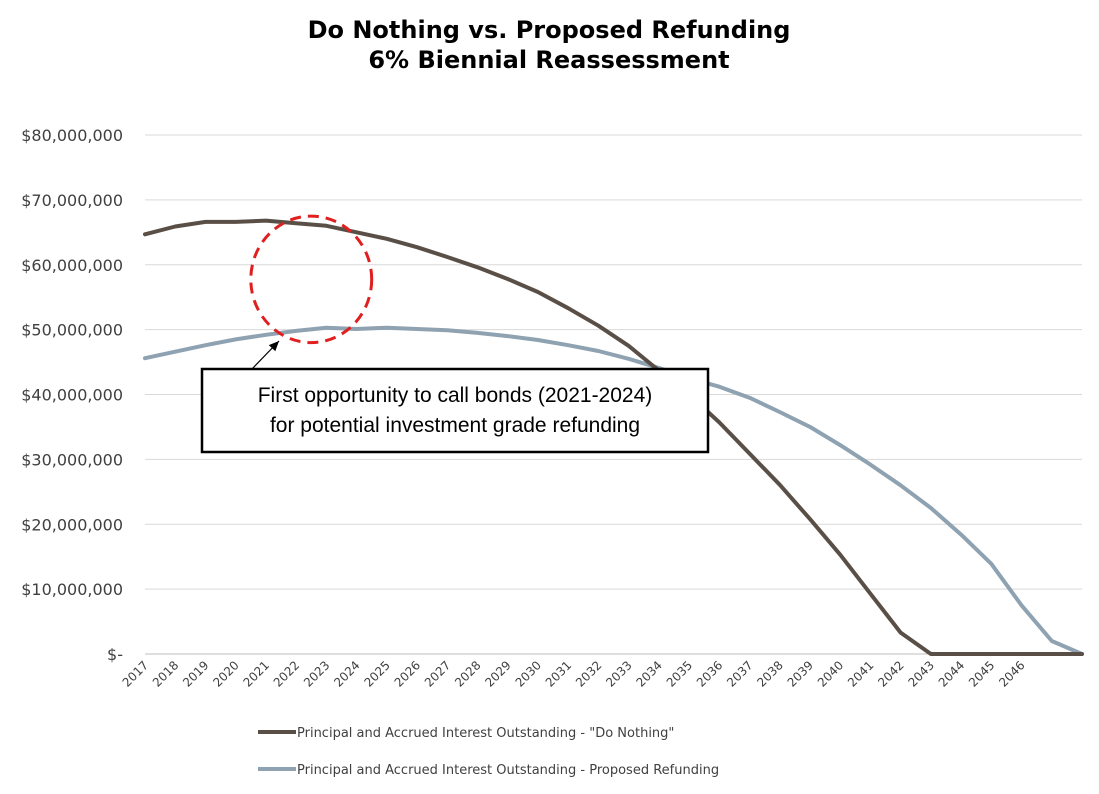 The height and width of the screenshot is (794, 1099). Describe the element at coordinates (588, 673) in the screenshot. I see `x-tick-label: 2032` at that location.